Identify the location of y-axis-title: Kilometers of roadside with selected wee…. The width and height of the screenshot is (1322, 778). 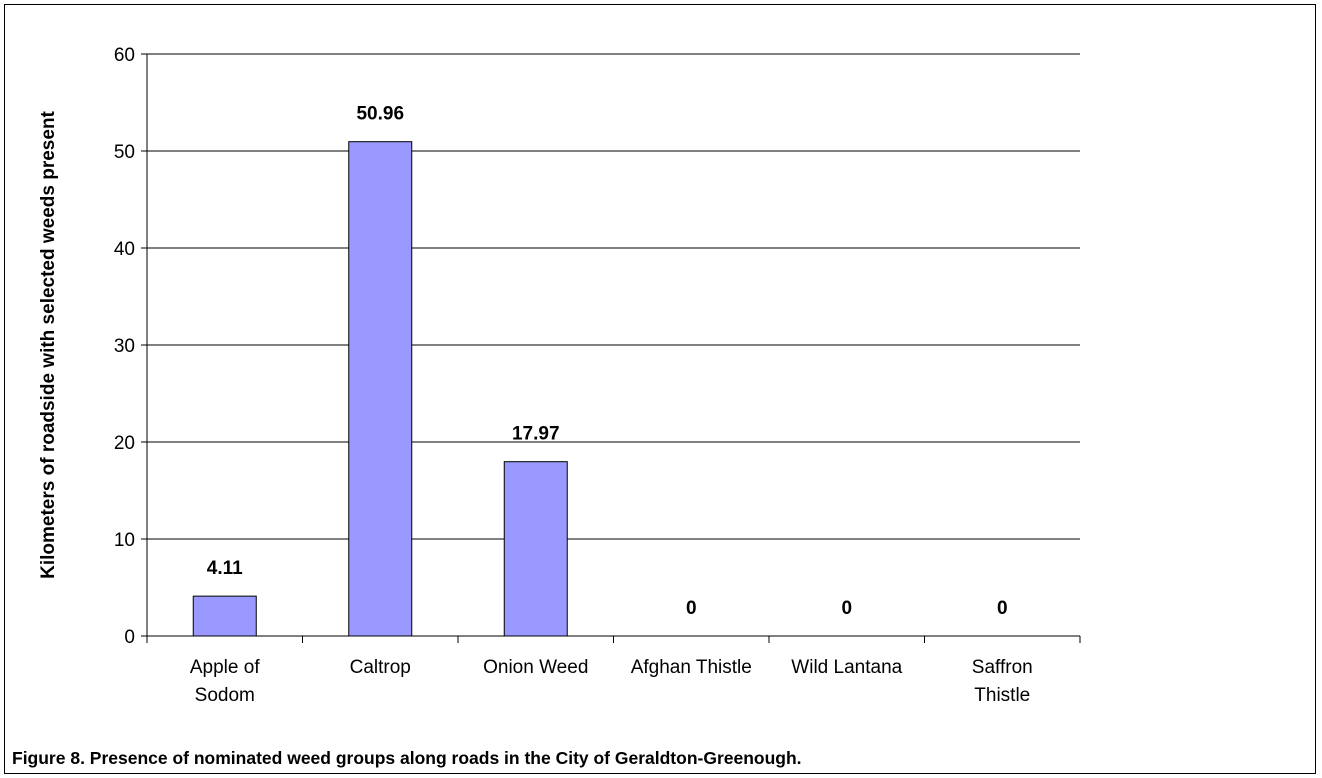
(48, 344).